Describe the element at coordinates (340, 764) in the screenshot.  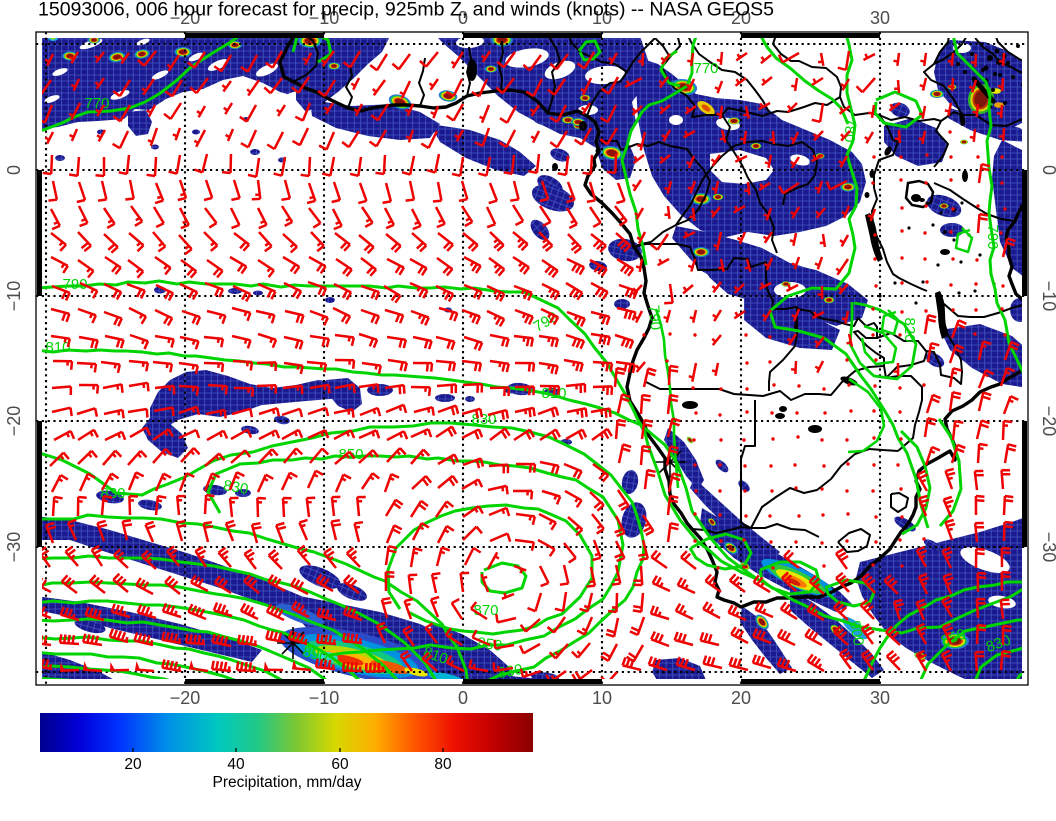
I see `svg-text: 60` at that location.